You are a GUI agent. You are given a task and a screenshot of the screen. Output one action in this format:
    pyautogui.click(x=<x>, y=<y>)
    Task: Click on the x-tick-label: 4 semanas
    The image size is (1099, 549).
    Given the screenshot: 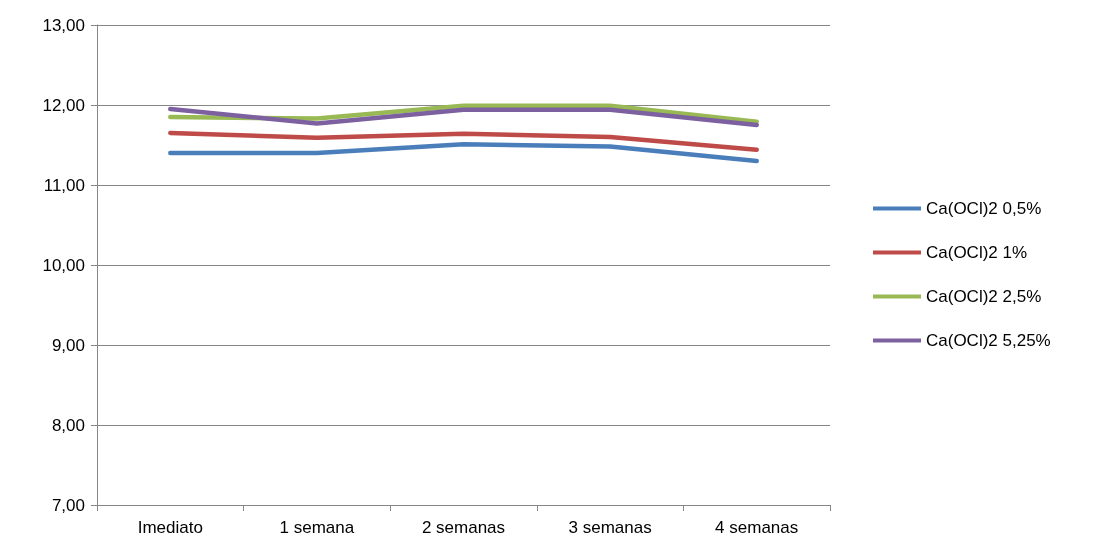 What is the action you would take?
    pyautogui.click(x=757, y=527)
    